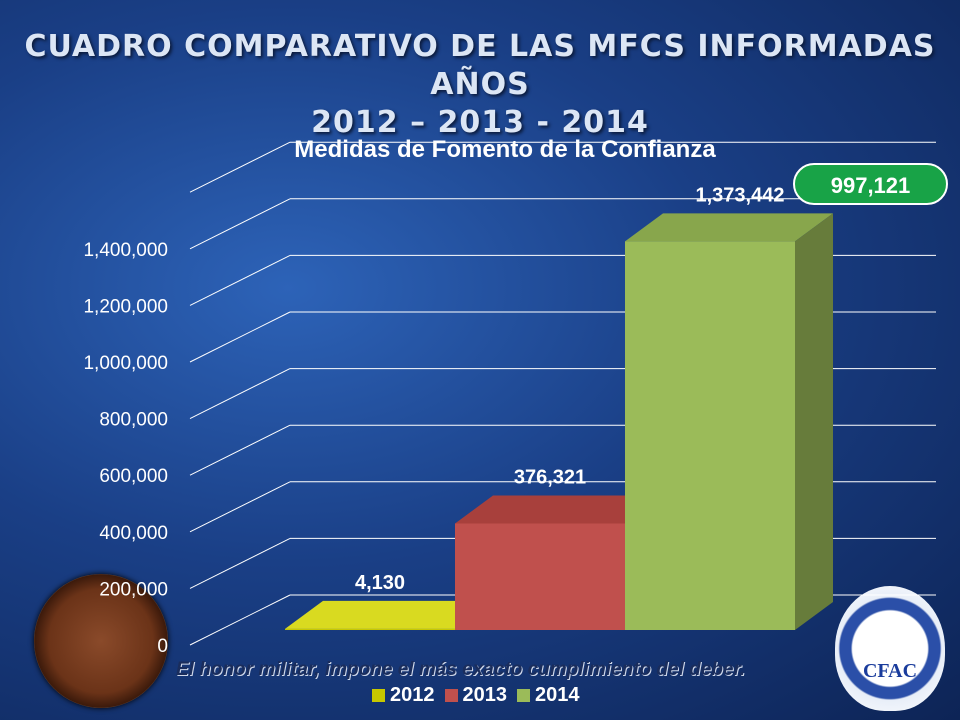  Describe the element at coordinates (550, 478) in the screenshot. I see `data-label-2013: 376,321` at that location.